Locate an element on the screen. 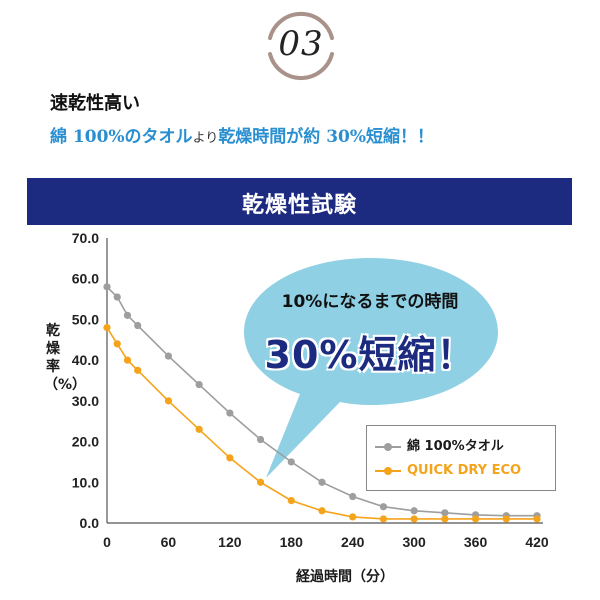 This screenshot has height=600, width=600. y-tick-label: 30.0 is located at coordinates (85, 401).